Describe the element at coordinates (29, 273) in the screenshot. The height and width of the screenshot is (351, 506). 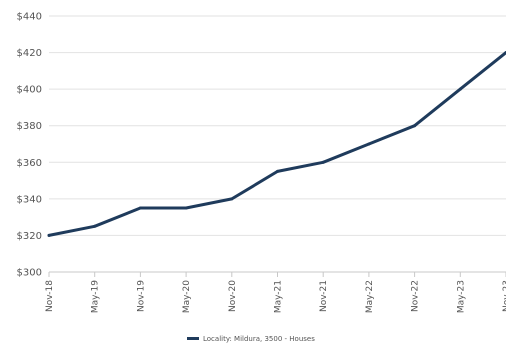
I see `y-tick-label: $300` at that location.